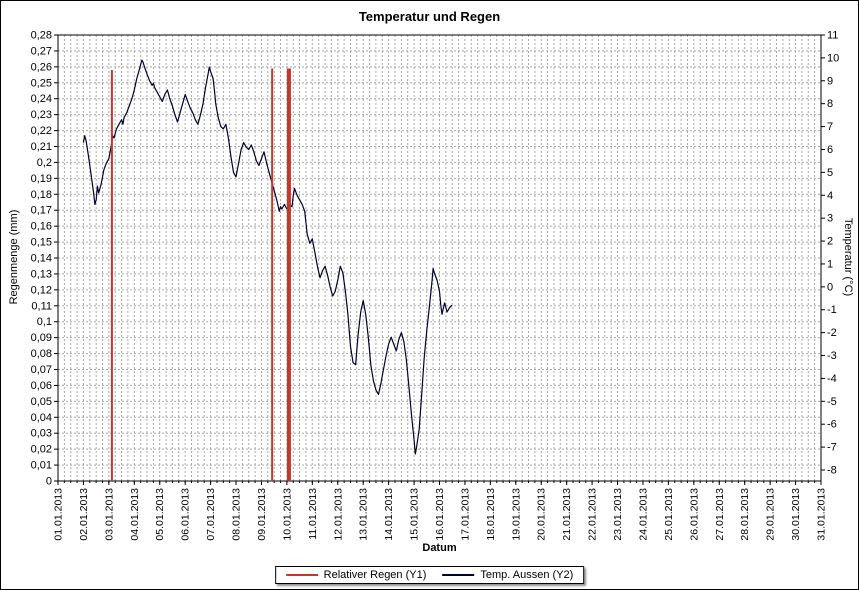 This screenshot has height=590, width=859. I want to click on svg-text: 04.01.2013, so click(135, 514).